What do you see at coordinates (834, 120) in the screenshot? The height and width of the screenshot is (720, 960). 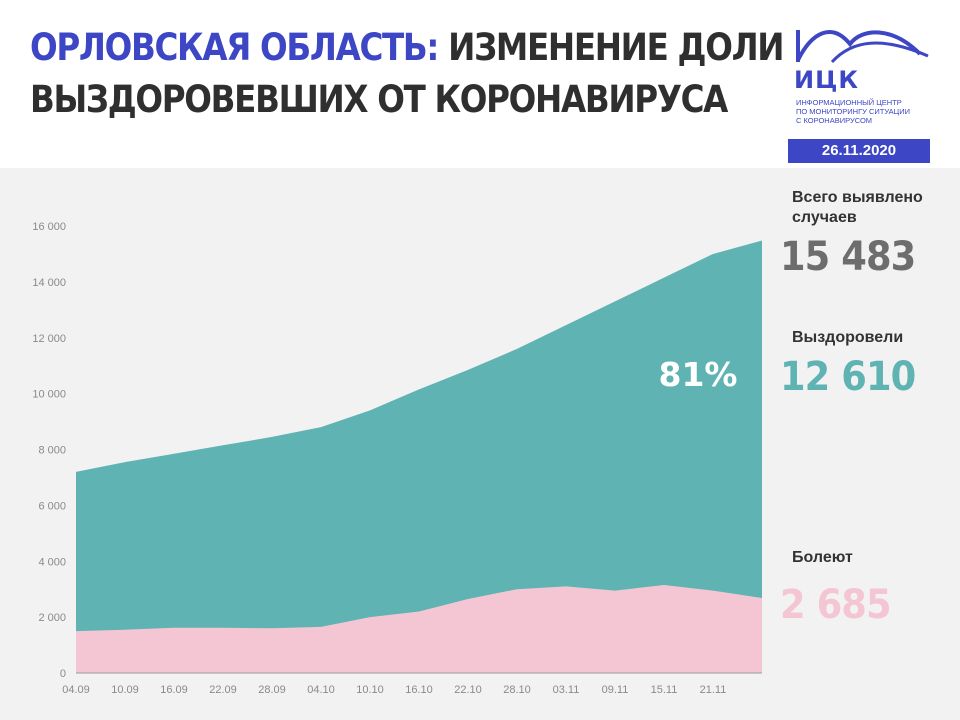 I see `logo-subtitle-line: с коронавирусом` at bounding box center [834, 120].